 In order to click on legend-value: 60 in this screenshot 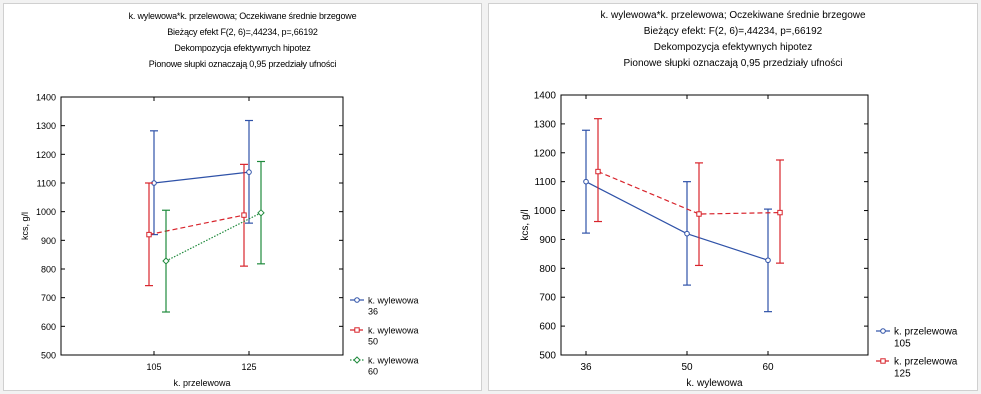, I will do `click(373, 372)`.